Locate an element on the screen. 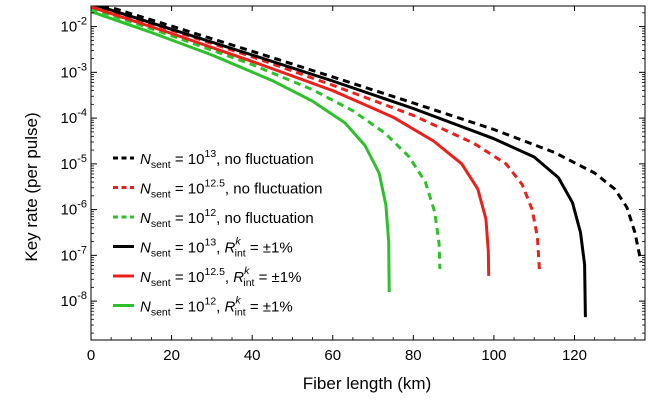  y-tick-exponent: -5 is located at coordinates (82, 159).